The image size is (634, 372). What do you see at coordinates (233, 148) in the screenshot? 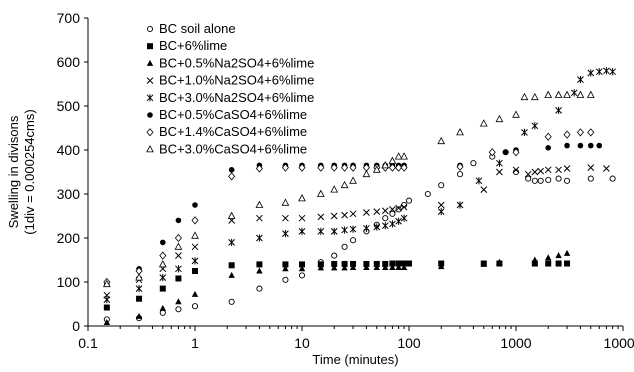
I see `legend-label-7: BC+3.0%CaSO4+6%lime` at bounding box center [233, 148].